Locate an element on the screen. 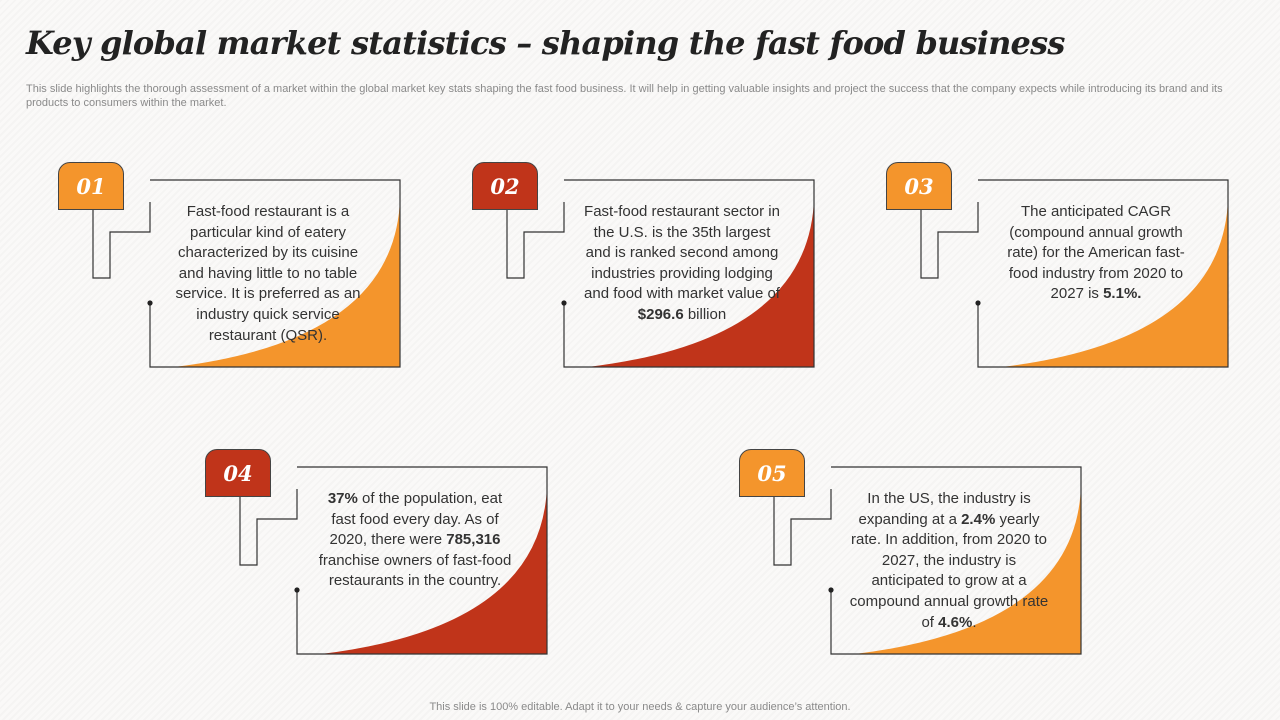 The width and height of the screenshot is (1280, 720). card-number-badge: 03 is located at coordinates (919, 186).